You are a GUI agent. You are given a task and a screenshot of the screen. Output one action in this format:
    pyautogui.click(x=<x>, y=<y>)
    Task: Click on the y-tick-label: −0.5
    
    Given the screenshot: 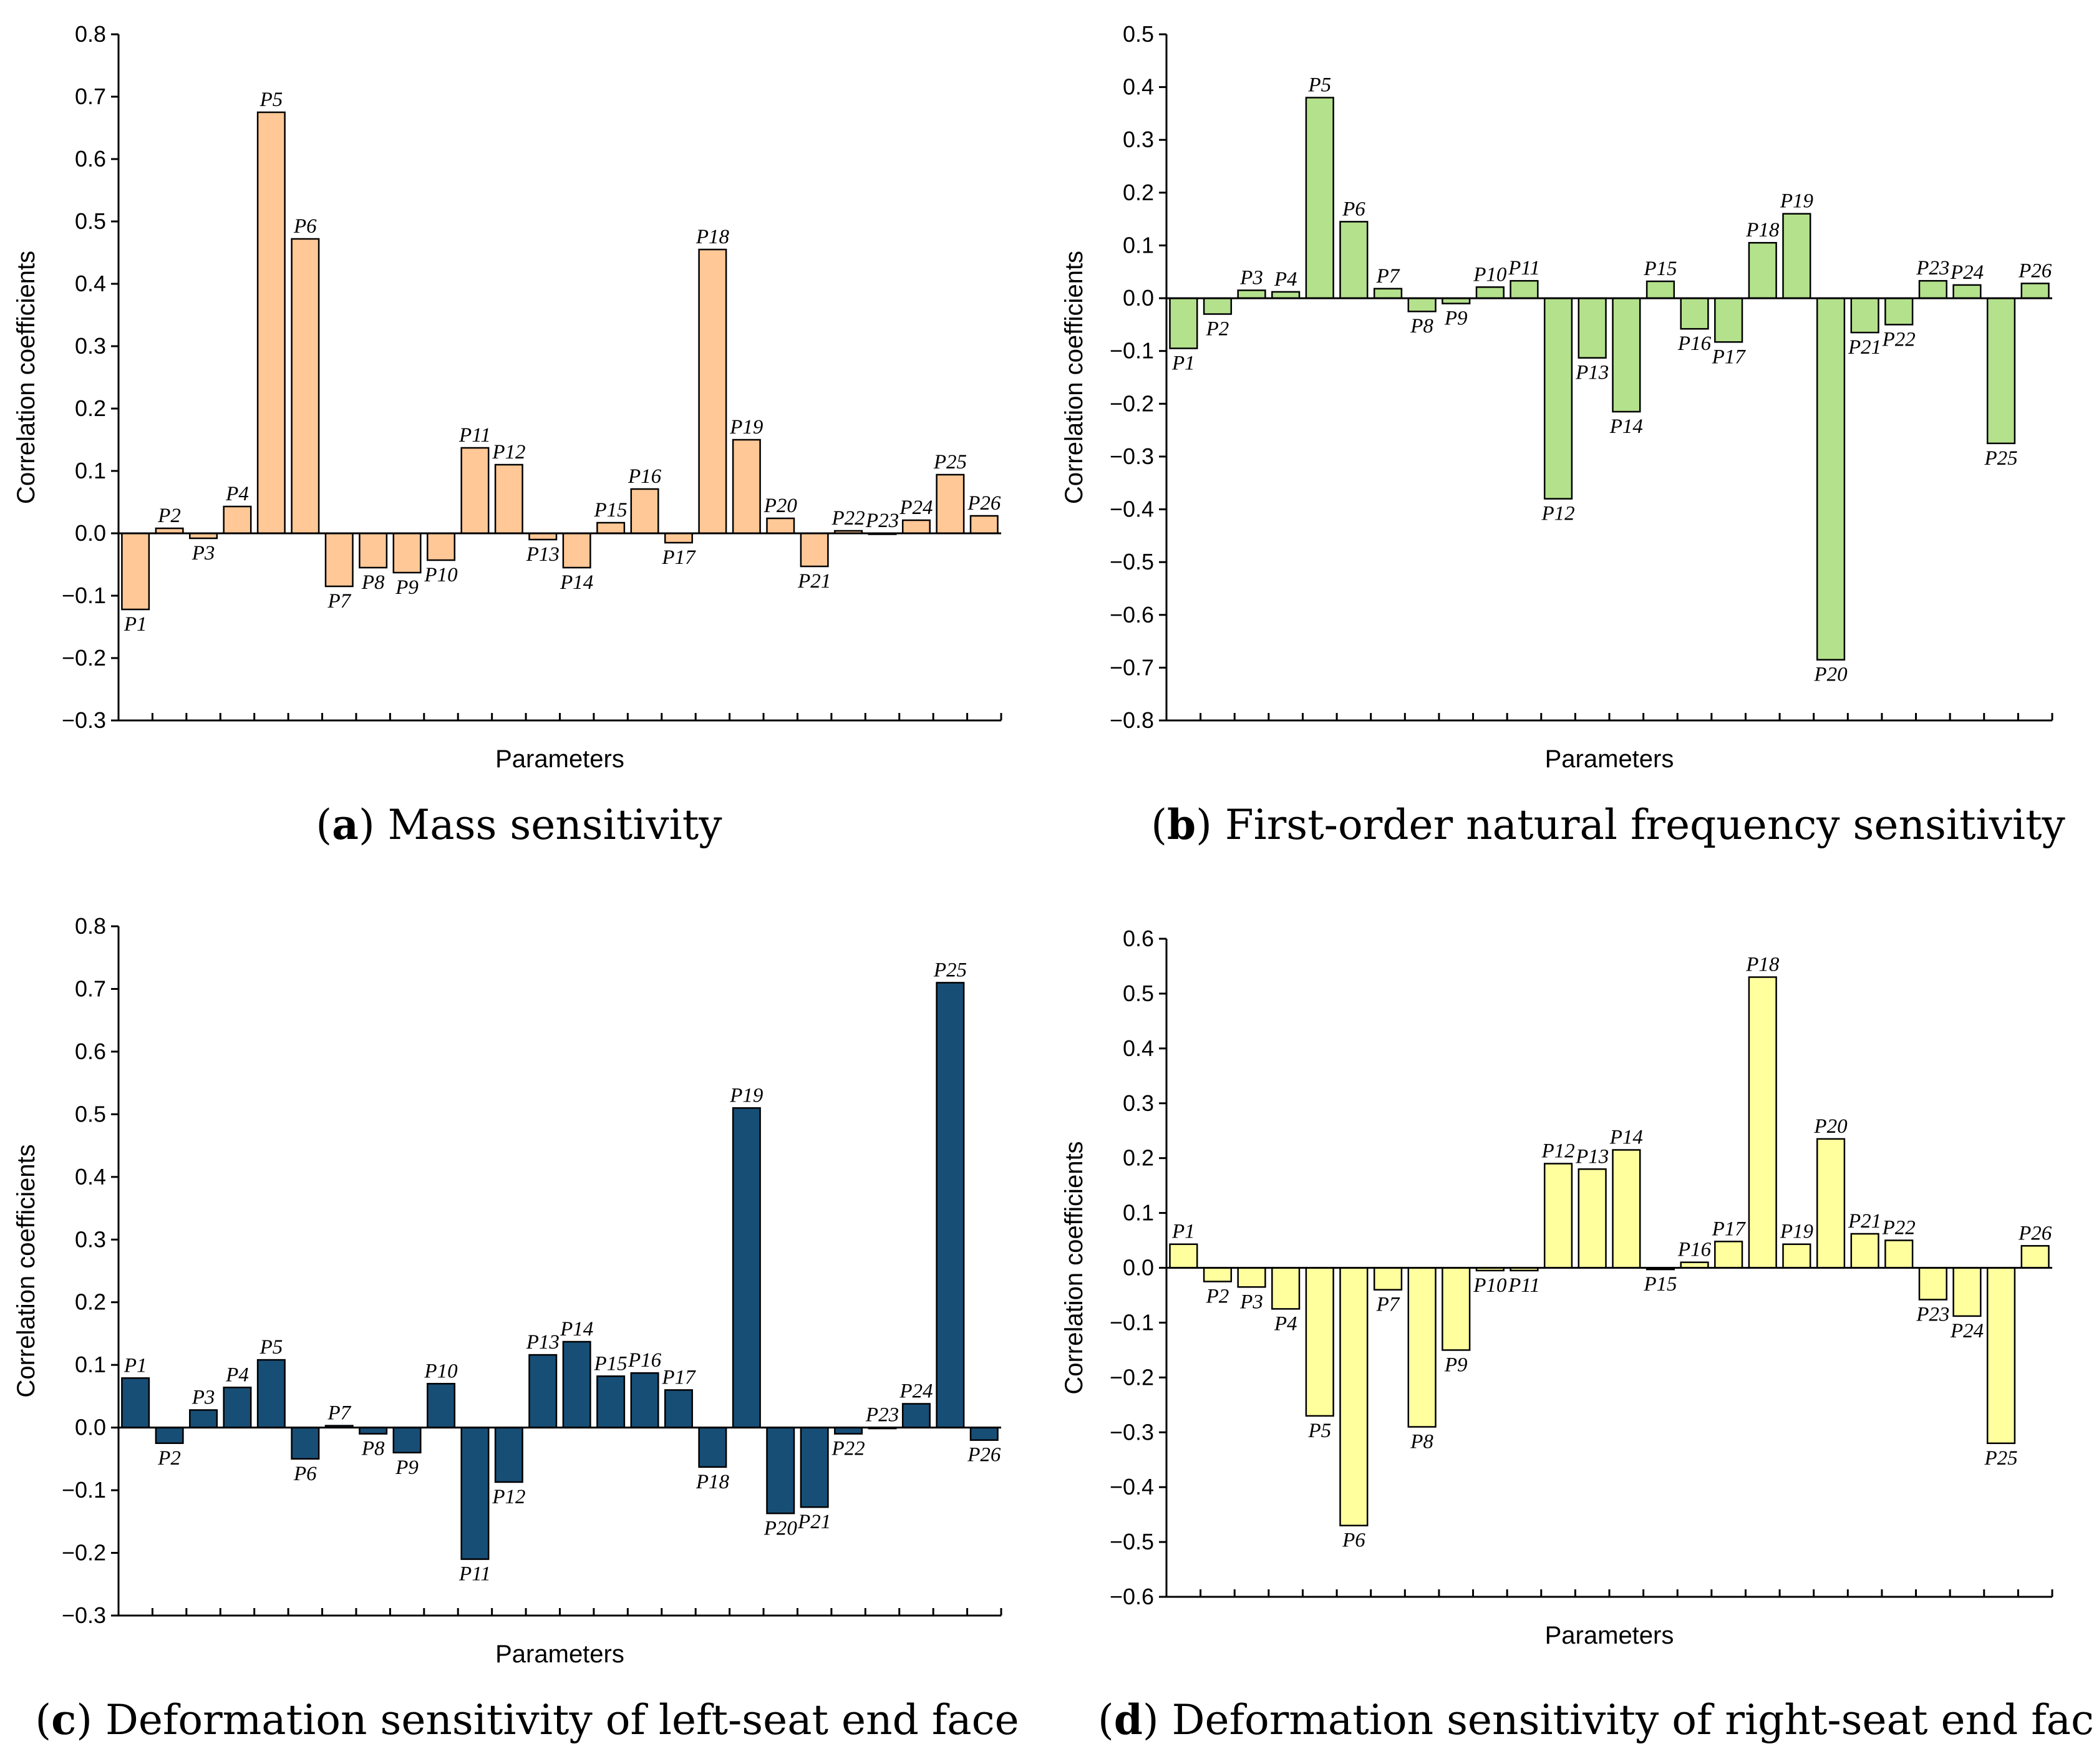 What is the action you would take?
    pyautogui.click(x=1132, y=1542)
    